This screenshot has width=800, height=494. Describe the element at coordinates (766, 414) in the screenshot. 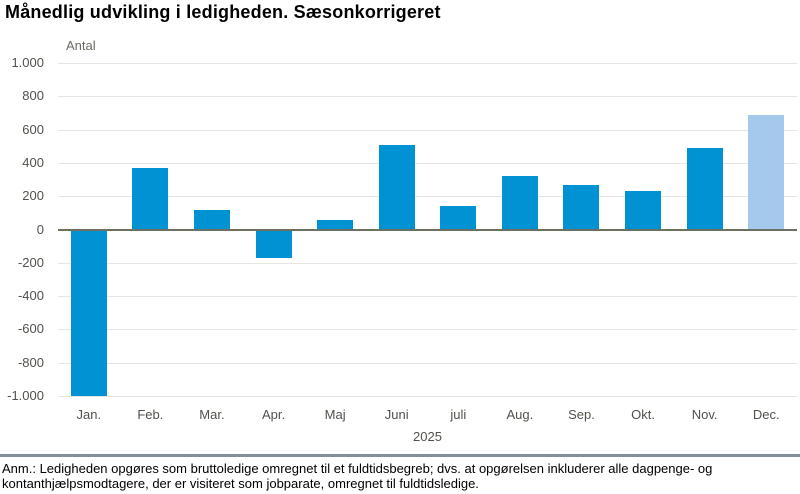

I see `x-tick-dec: Dec.` at that location.